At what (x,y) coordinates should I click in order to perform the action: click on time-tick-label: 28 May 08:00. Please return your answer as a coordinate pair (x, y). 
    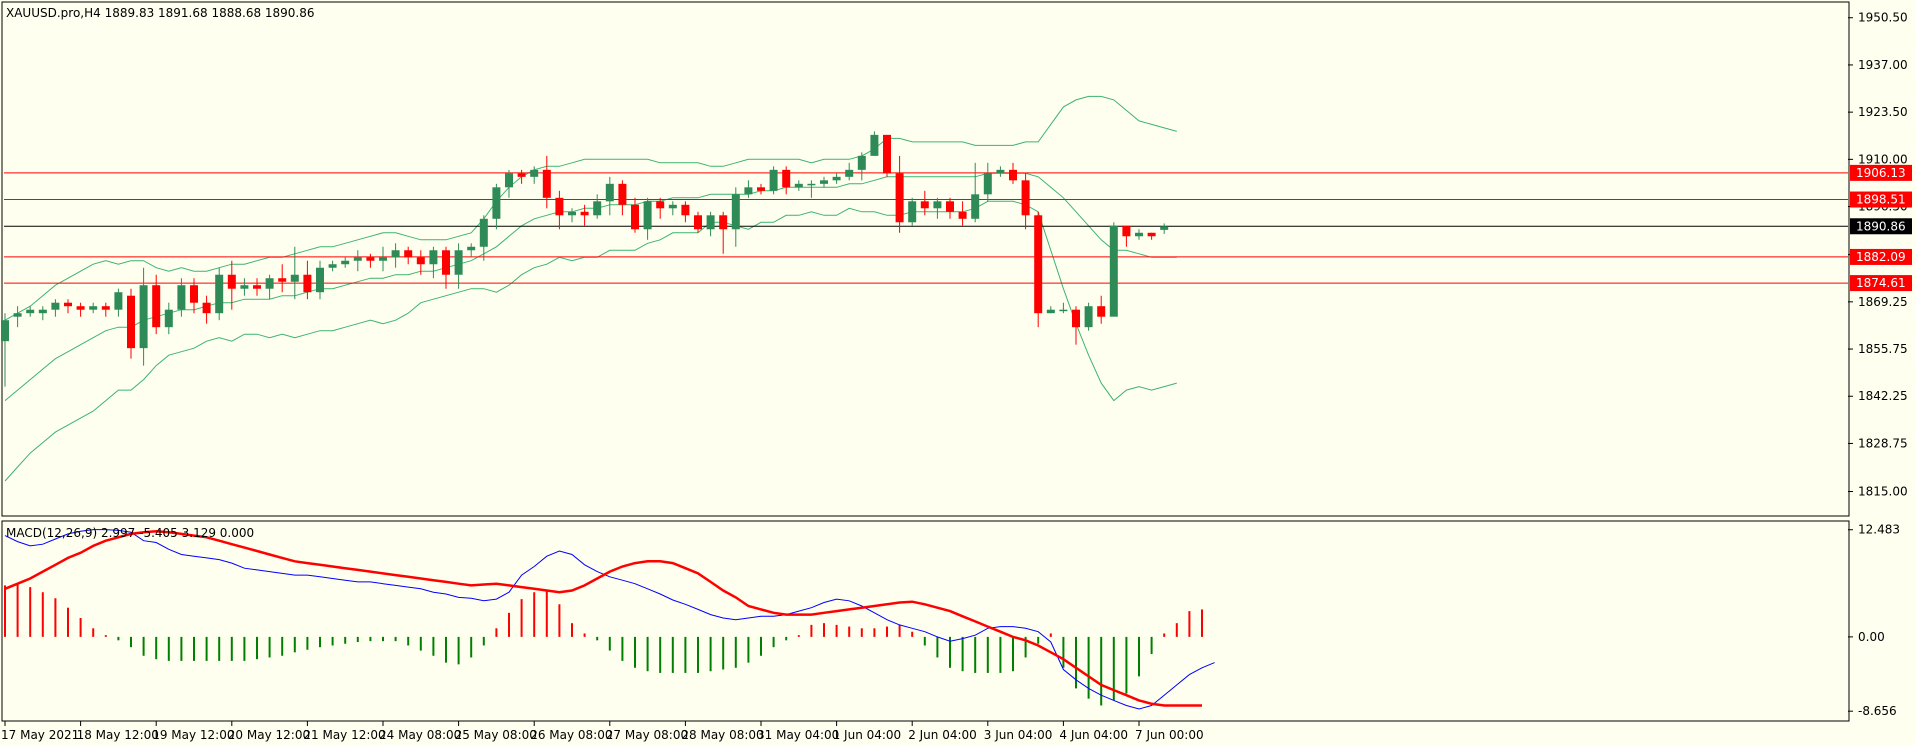
    Looking at the image, I should click on (722, 735).